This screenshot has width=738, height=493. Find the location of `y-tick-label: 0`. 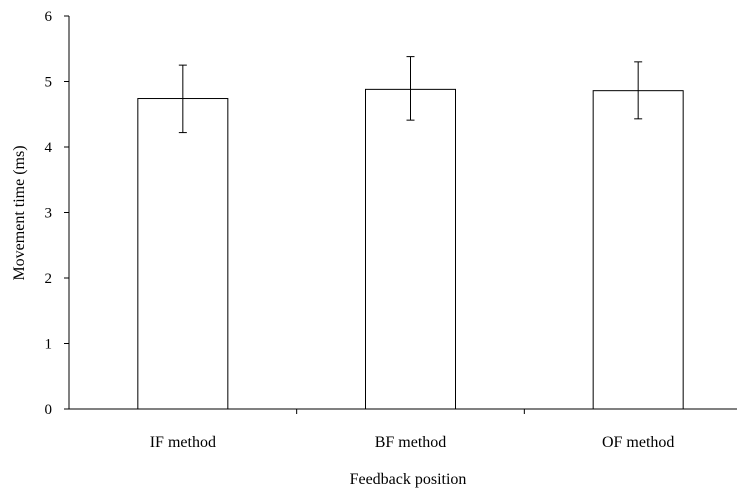

y-tick-label: 0 is located at coordinates (49, 410).